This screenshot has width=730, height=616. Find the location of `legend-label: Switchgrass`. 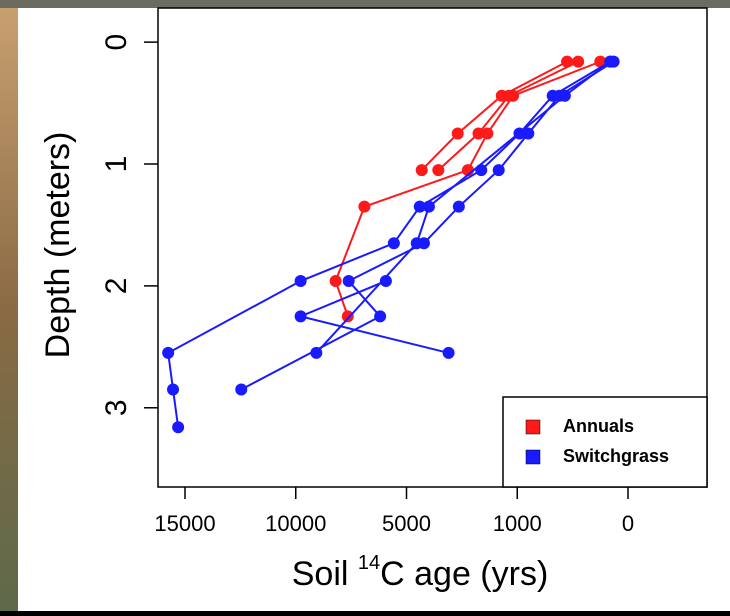

legend-label: Switchgrass is located at coordinates (616, 456).